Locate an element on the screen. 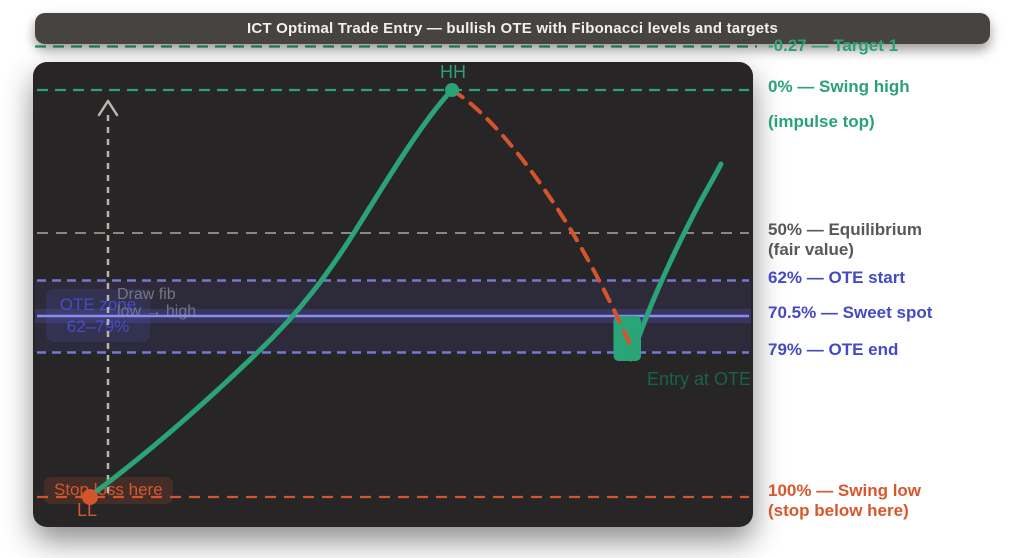  level-label-ote-end: 79% — OTE end is located at coordinates (833, 349).